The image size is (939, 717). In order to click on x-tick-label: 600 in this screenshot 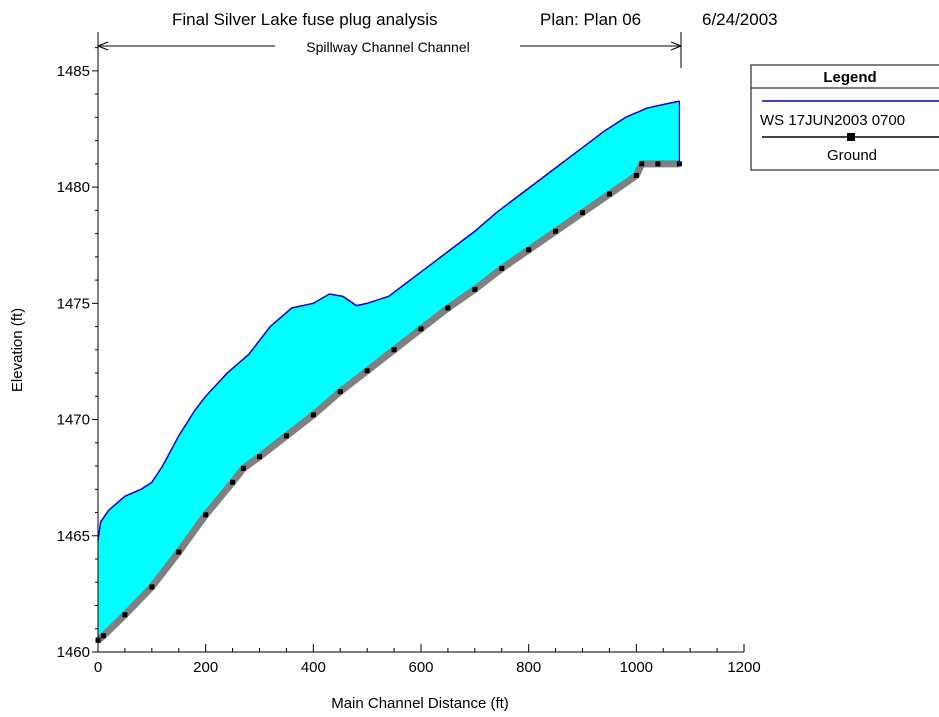, I will do `click(420, 667)`.